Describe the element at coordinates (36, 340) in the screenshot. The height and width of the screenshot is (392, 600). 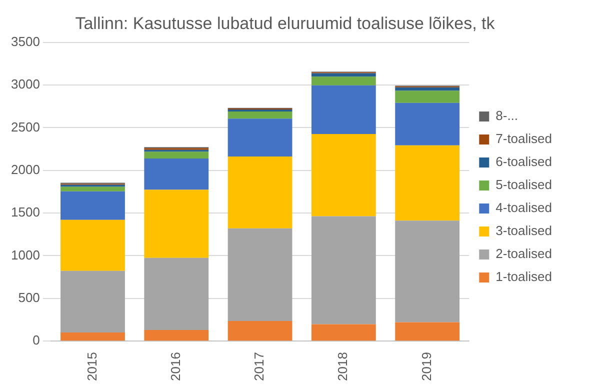
I see `y-tick-label: 0` at that location.